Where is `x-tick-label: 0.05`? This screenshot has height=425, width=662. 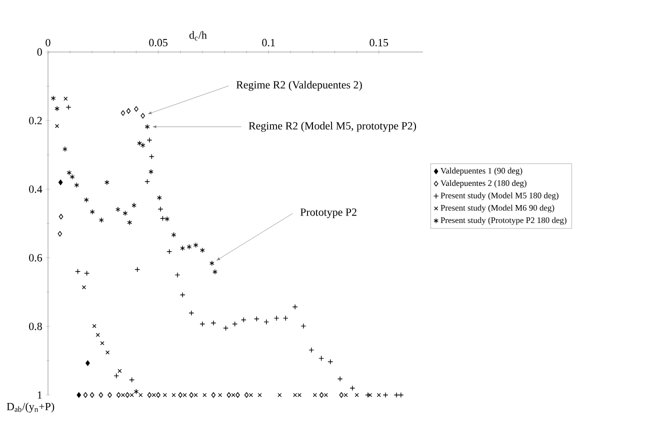 x-tick-label: 0.05 is located at coordinates (158, 42).